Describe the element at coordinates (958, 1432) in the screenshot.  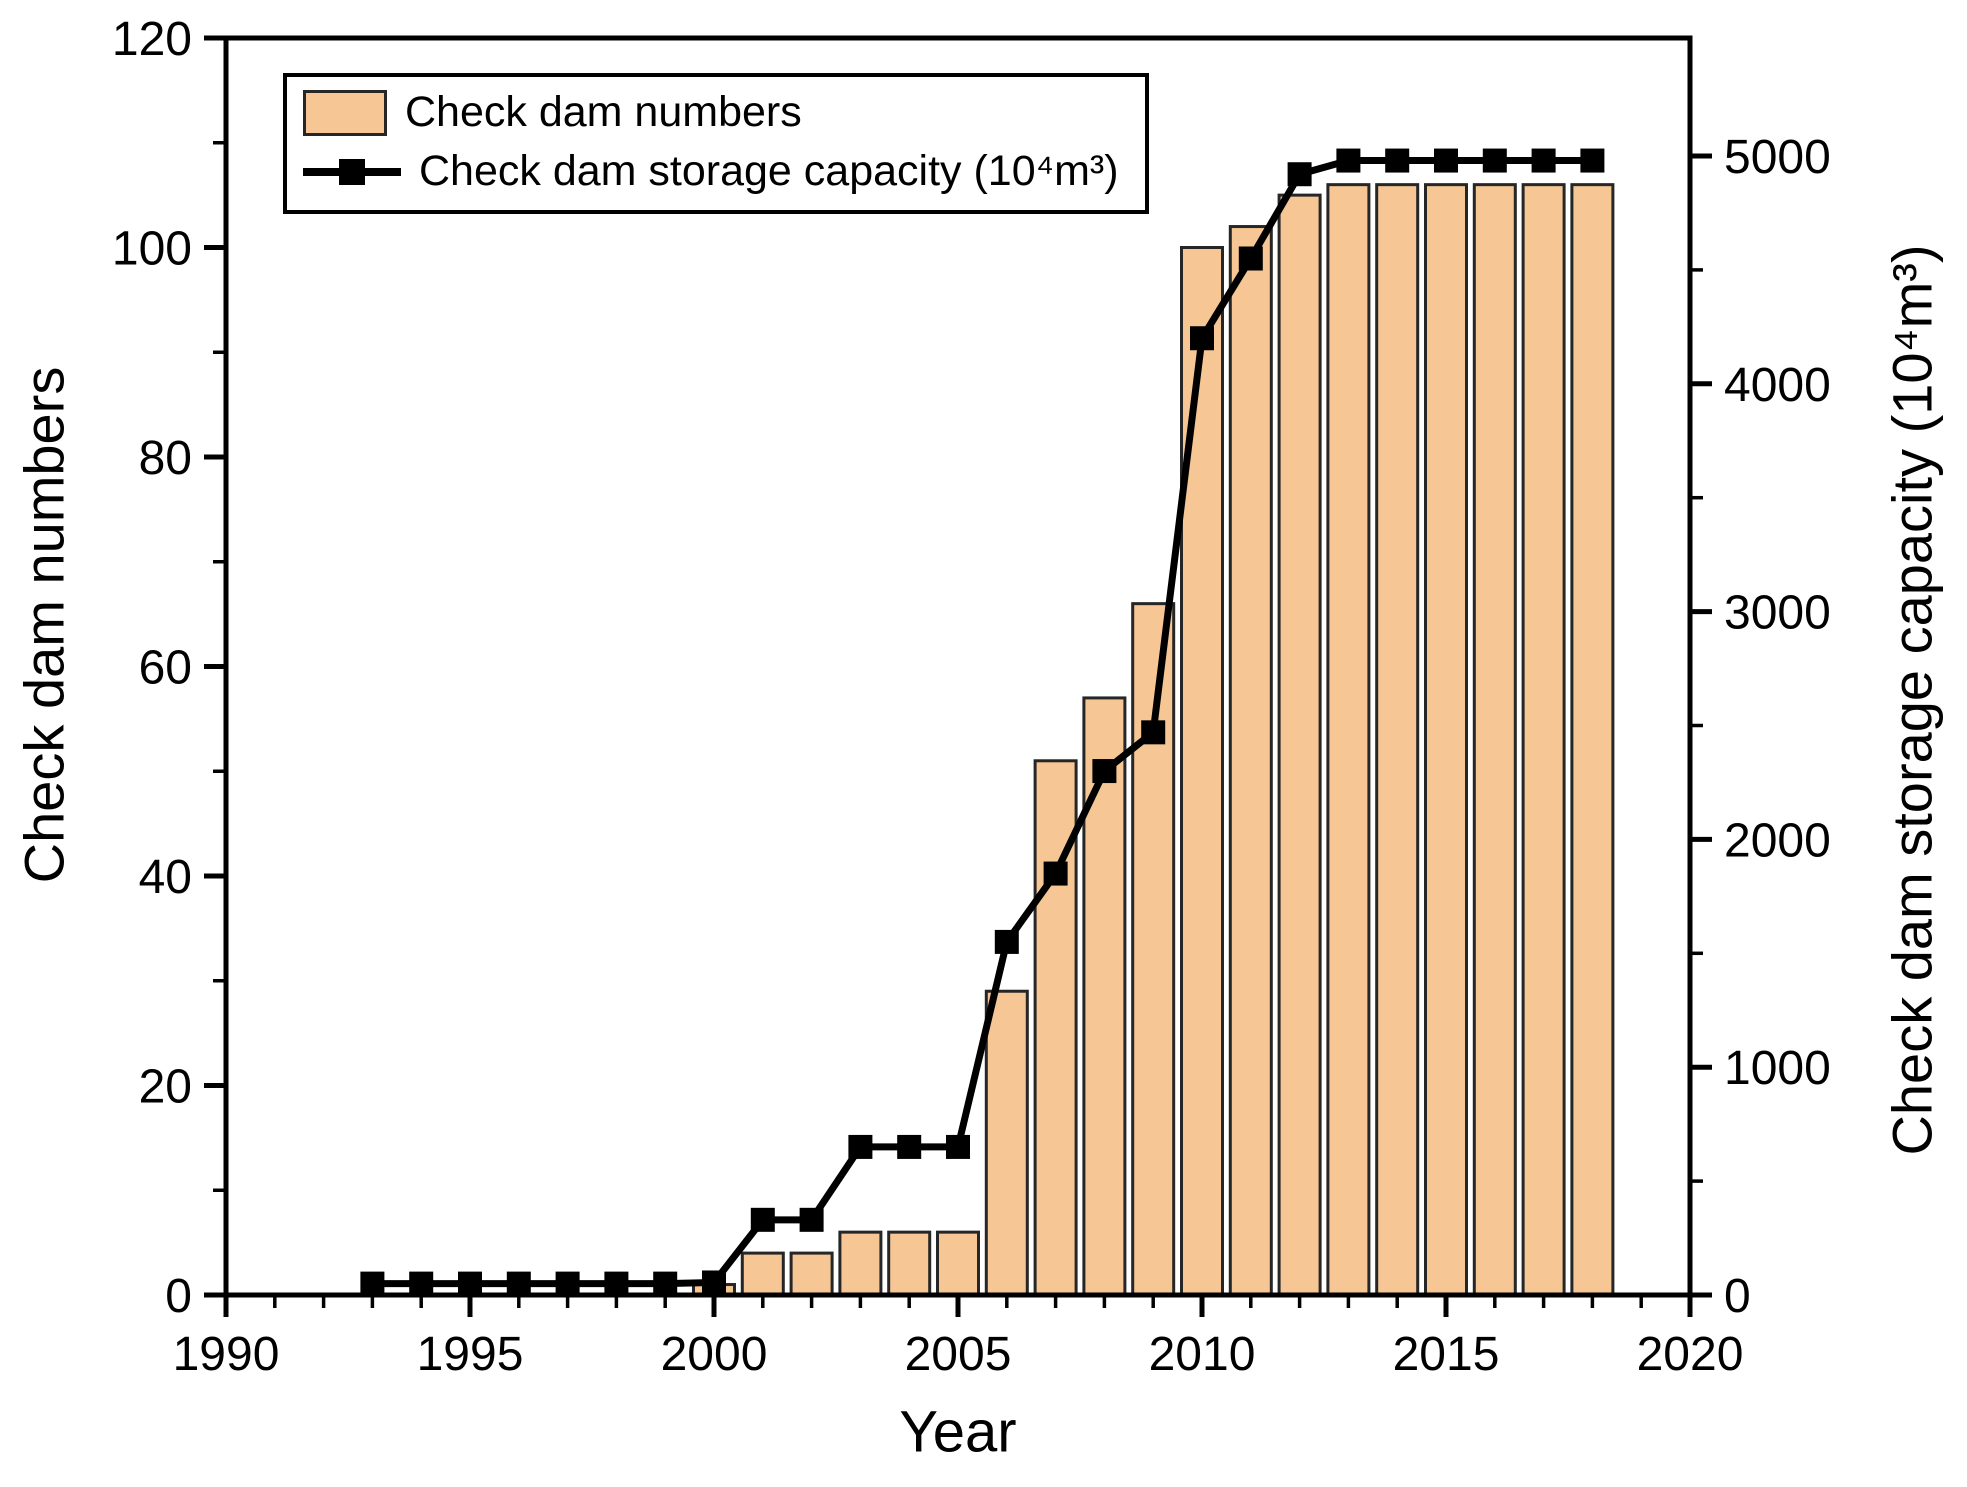
I see `x-axis-title: Year` at that location.